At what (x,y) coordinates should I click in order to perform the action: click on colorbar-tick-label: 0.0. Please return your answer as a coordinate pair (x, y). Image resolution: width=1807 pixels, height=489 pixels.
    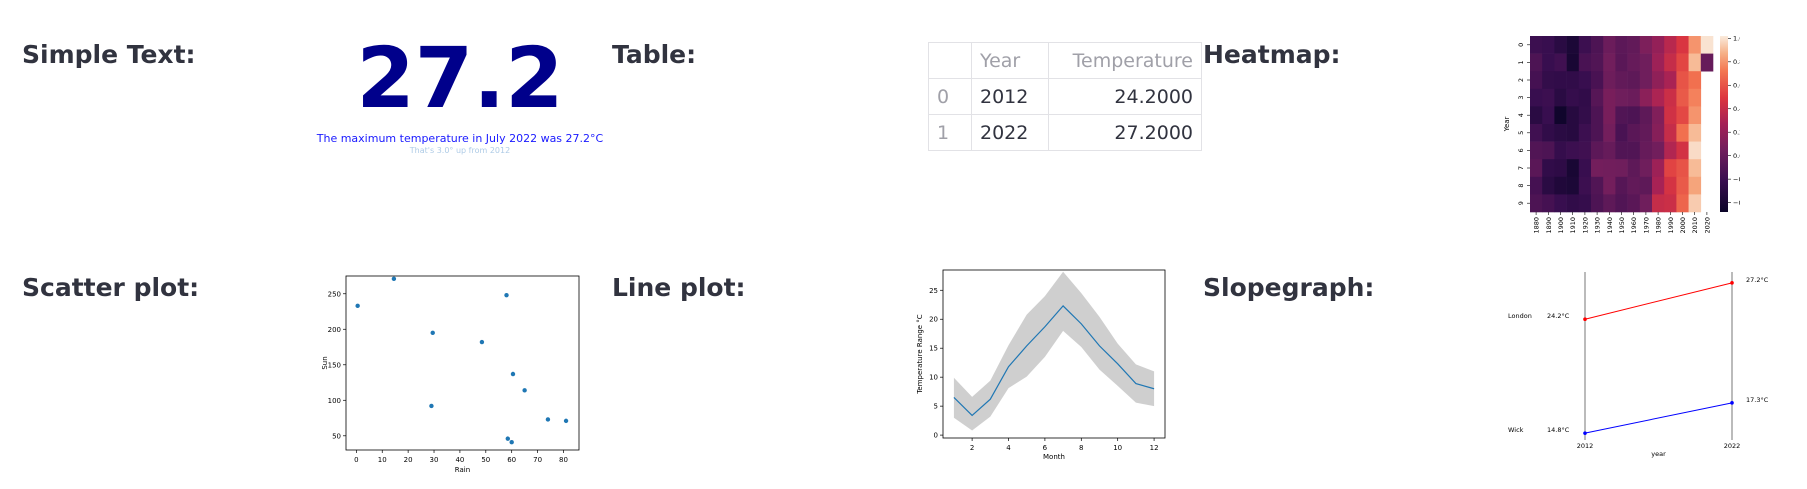
    Looking at the image, I should click on (1736, 156).